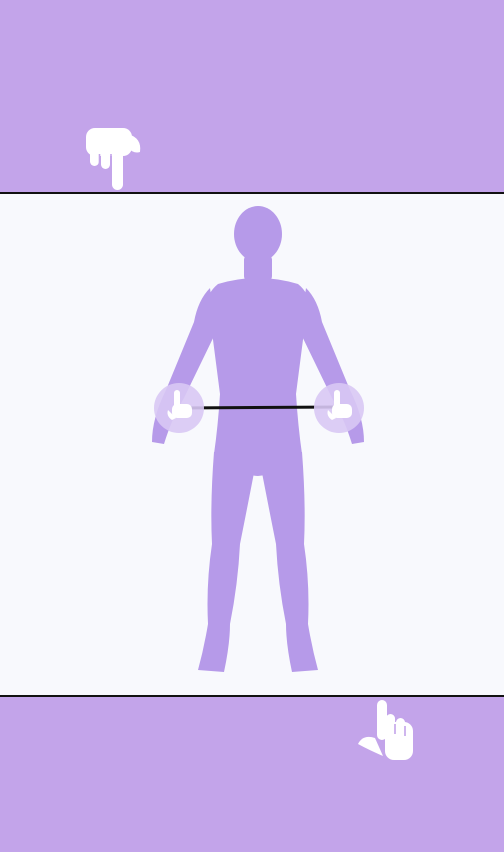 This screenshot has width=504, height=852. I want to click on pointing-up-hand-icon, so click(385, 730).